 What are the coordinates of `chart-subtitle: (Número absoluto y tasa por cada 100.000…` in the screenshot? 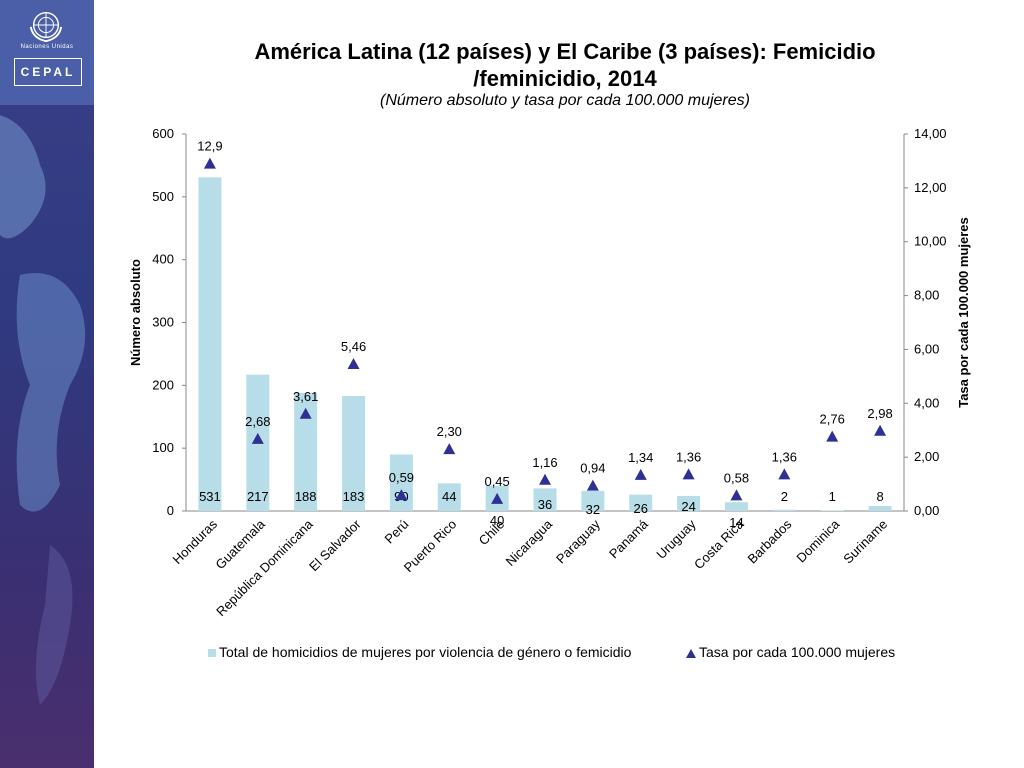 It's located at (565, 100).